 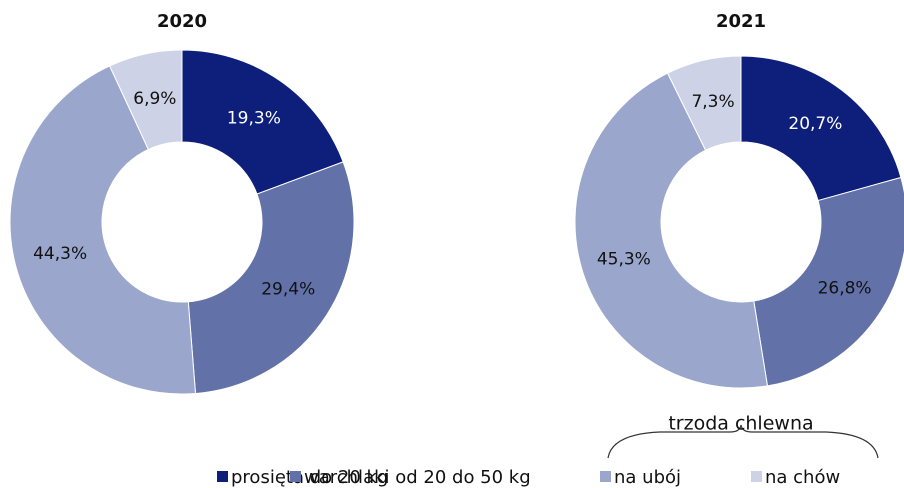 What do you see at coordinates (802, 477) in the screenshot?
I see `legend-label: na chów` at bounding box center [802, 477].